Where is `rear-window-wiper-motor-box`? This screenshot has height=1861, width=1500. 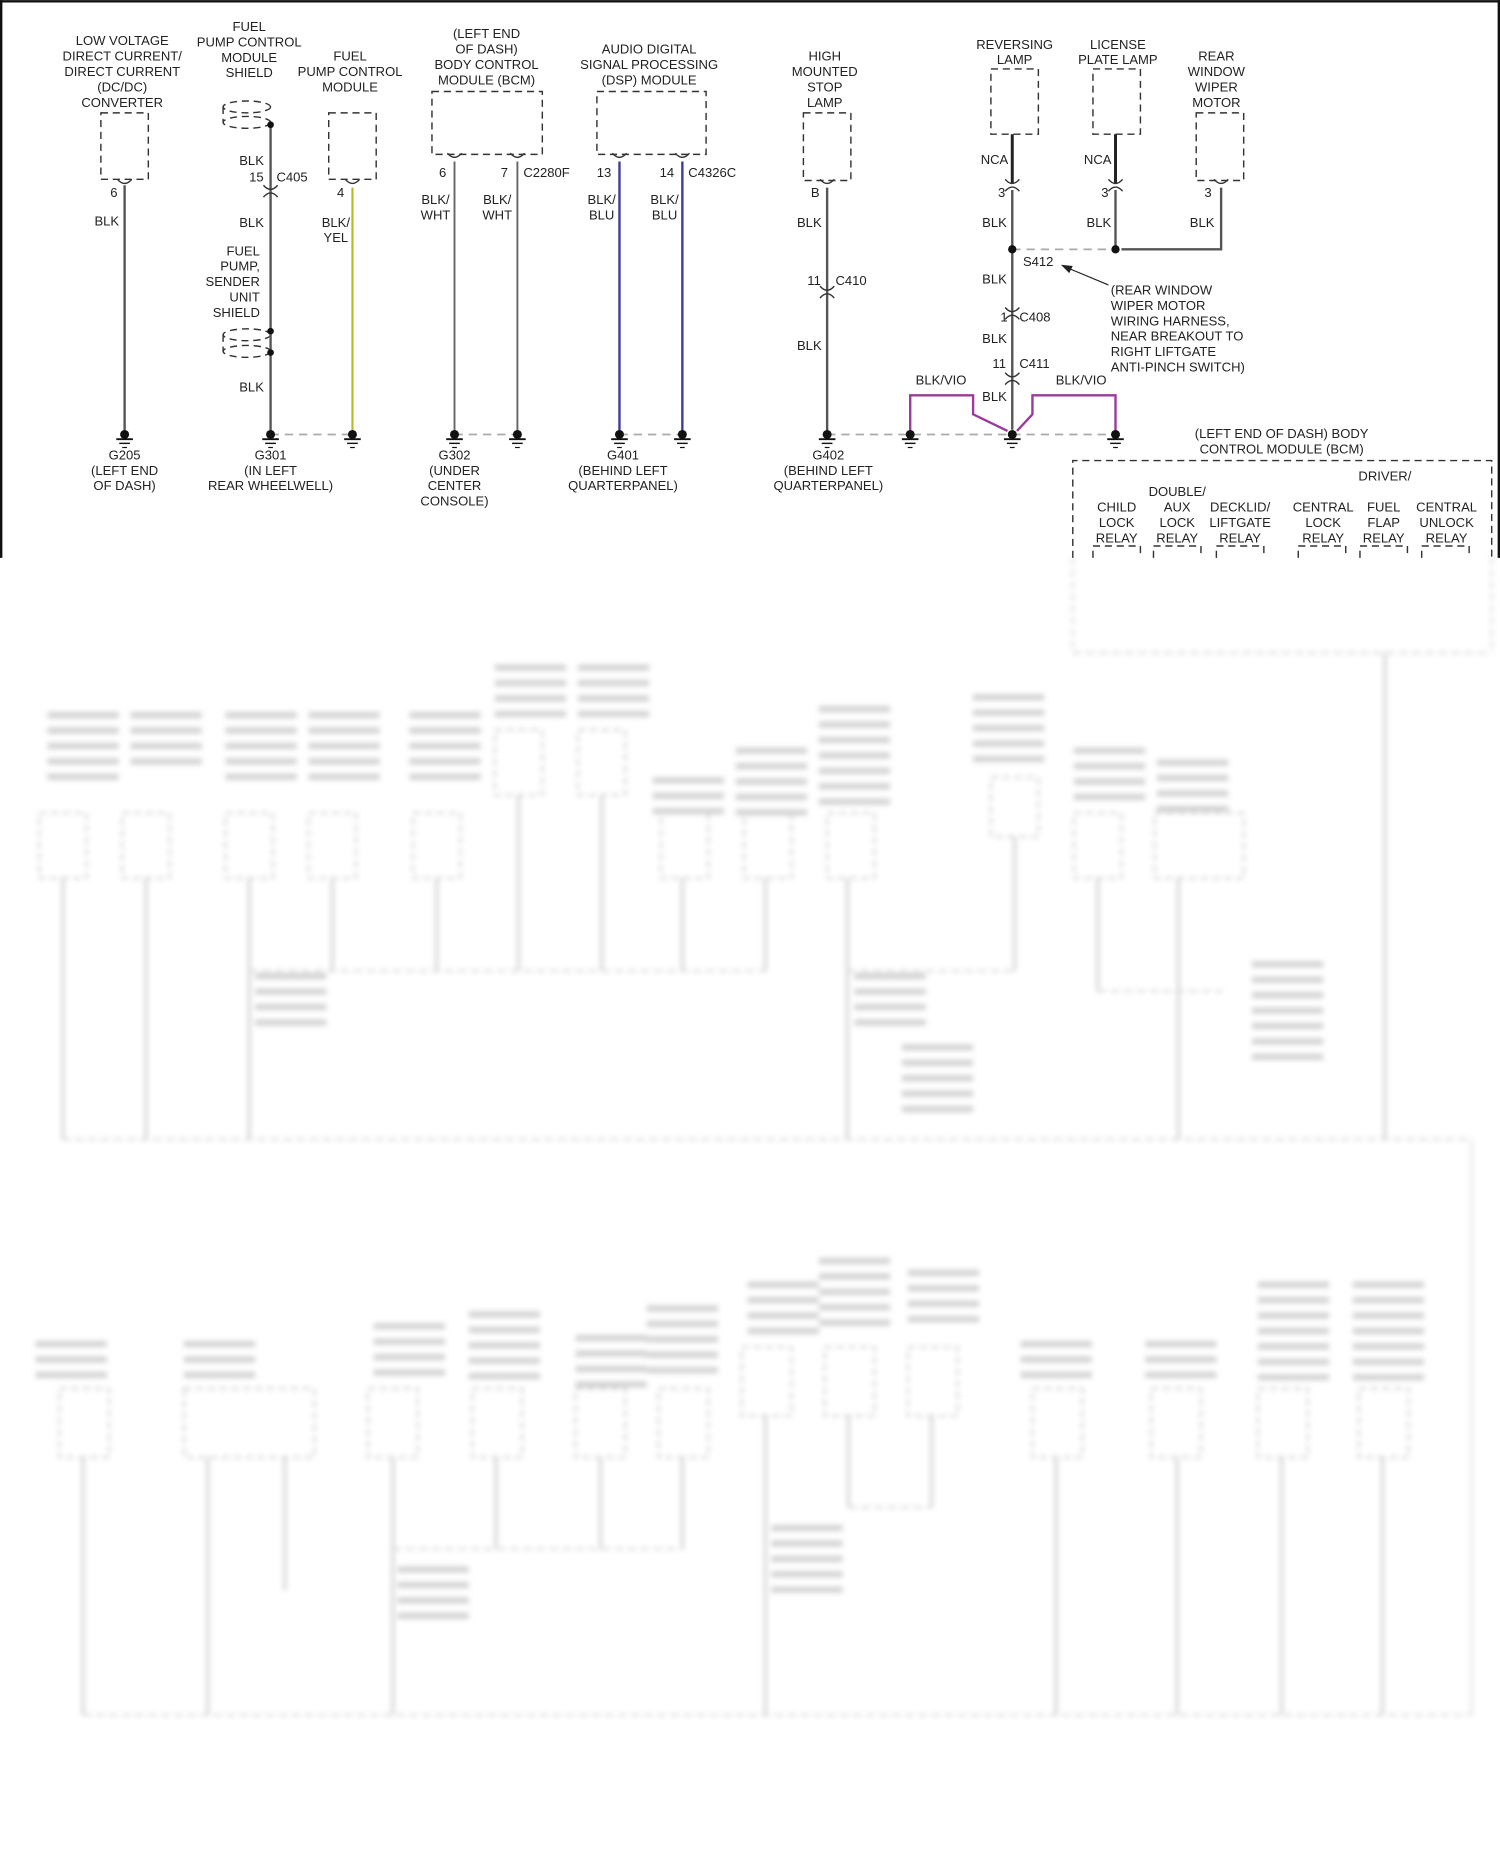
rear-window-wiper-motor-box is located at coordinates (1220, 147).